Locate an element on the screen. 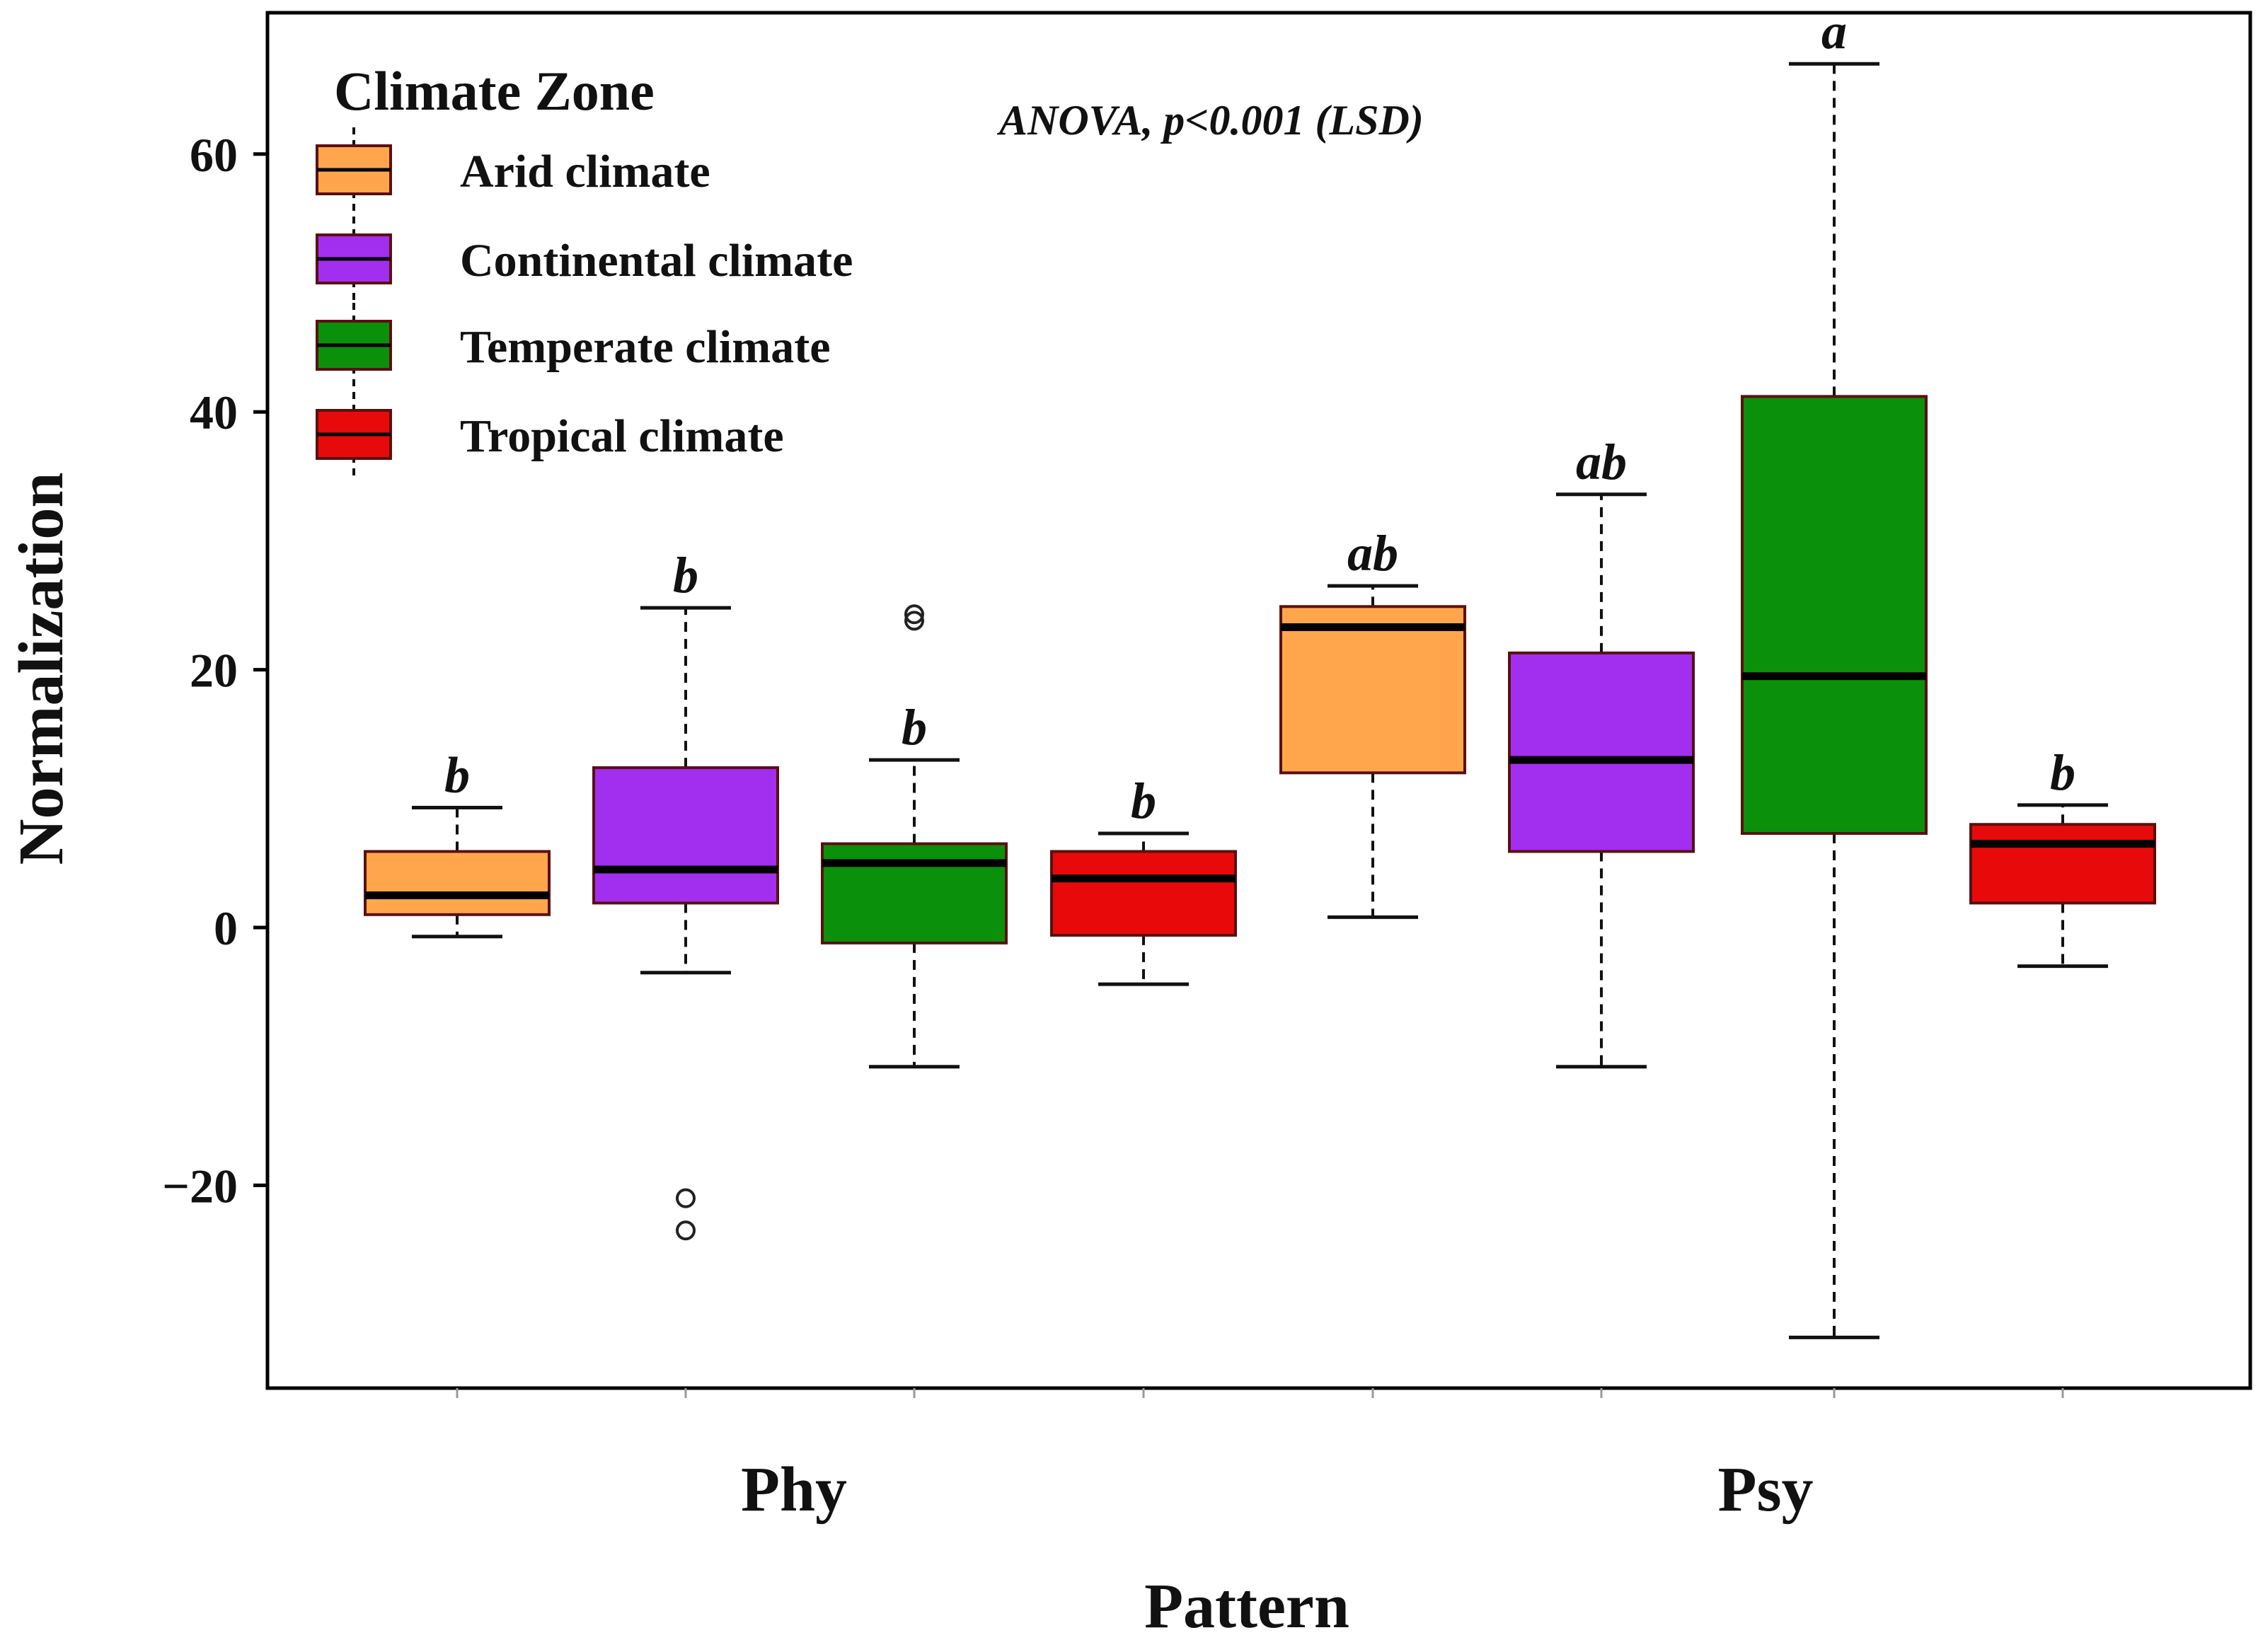 This screenshot has width=2263, height=1652. legend-item-temperate-climate: Temperate climate is located at coordinates (573, 345).